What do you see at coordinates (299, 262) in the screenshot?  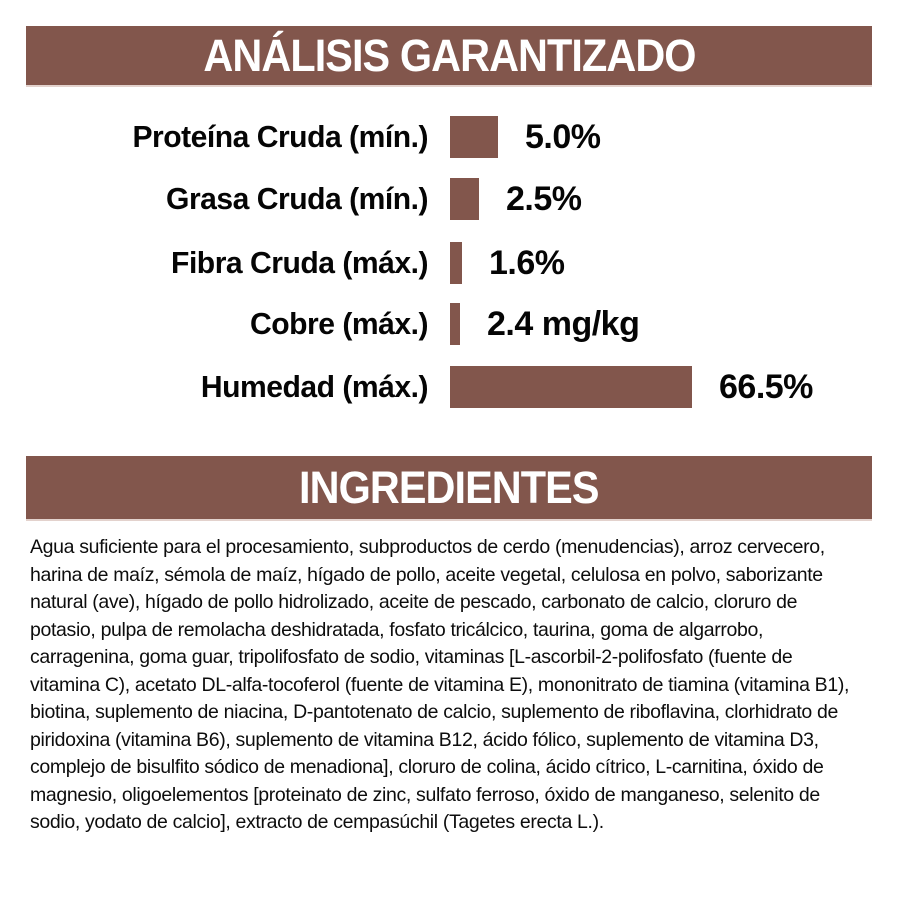 I see `row-label: Fibra Cruda (máx.)` at bounding box center [299, 262].